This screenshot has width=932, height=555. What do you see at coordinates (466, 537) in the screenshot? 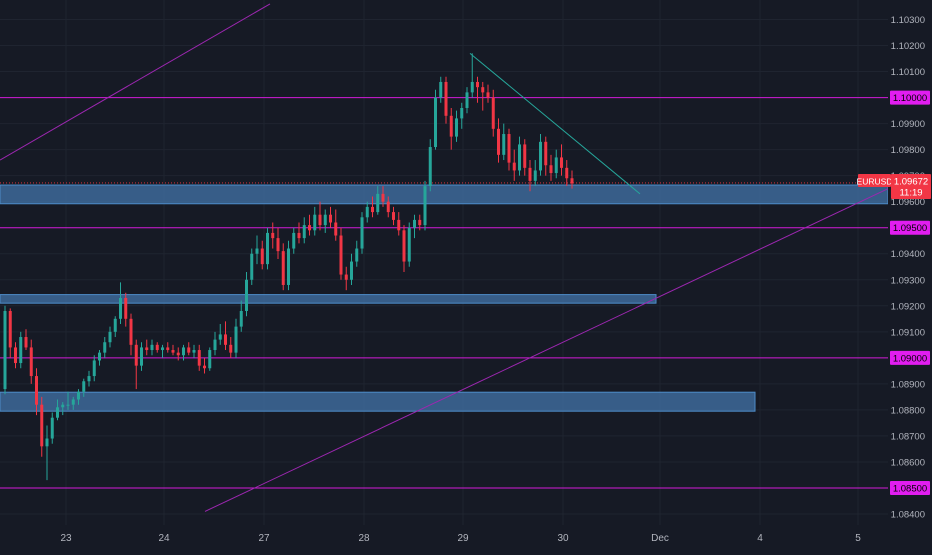
I see `time-scale` at bounding box center [466, 537].